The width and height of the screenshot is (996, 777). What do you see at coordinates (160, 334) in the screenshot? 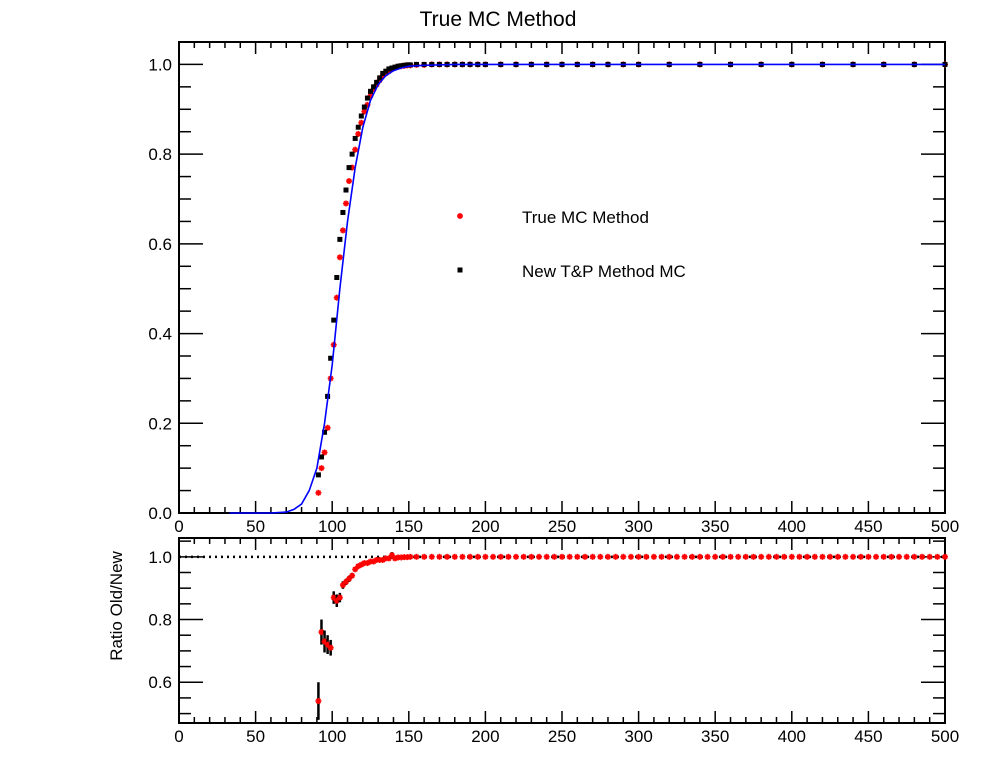
I see `y-tick-label: 0.4` at bounding box center [160, 334].